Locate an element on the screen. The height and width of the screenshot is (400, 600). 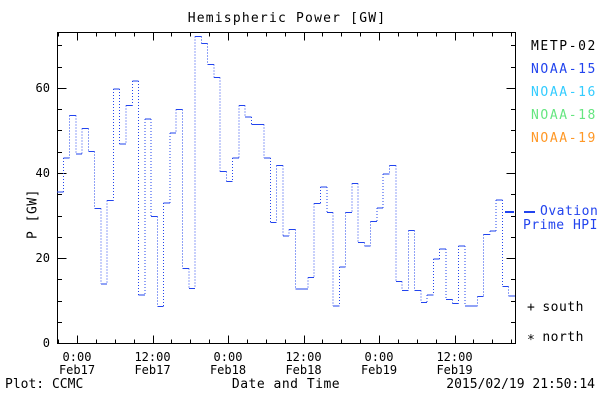
legend-item-noaa-19: NOAA-19 is located at coordinates (564, 138).